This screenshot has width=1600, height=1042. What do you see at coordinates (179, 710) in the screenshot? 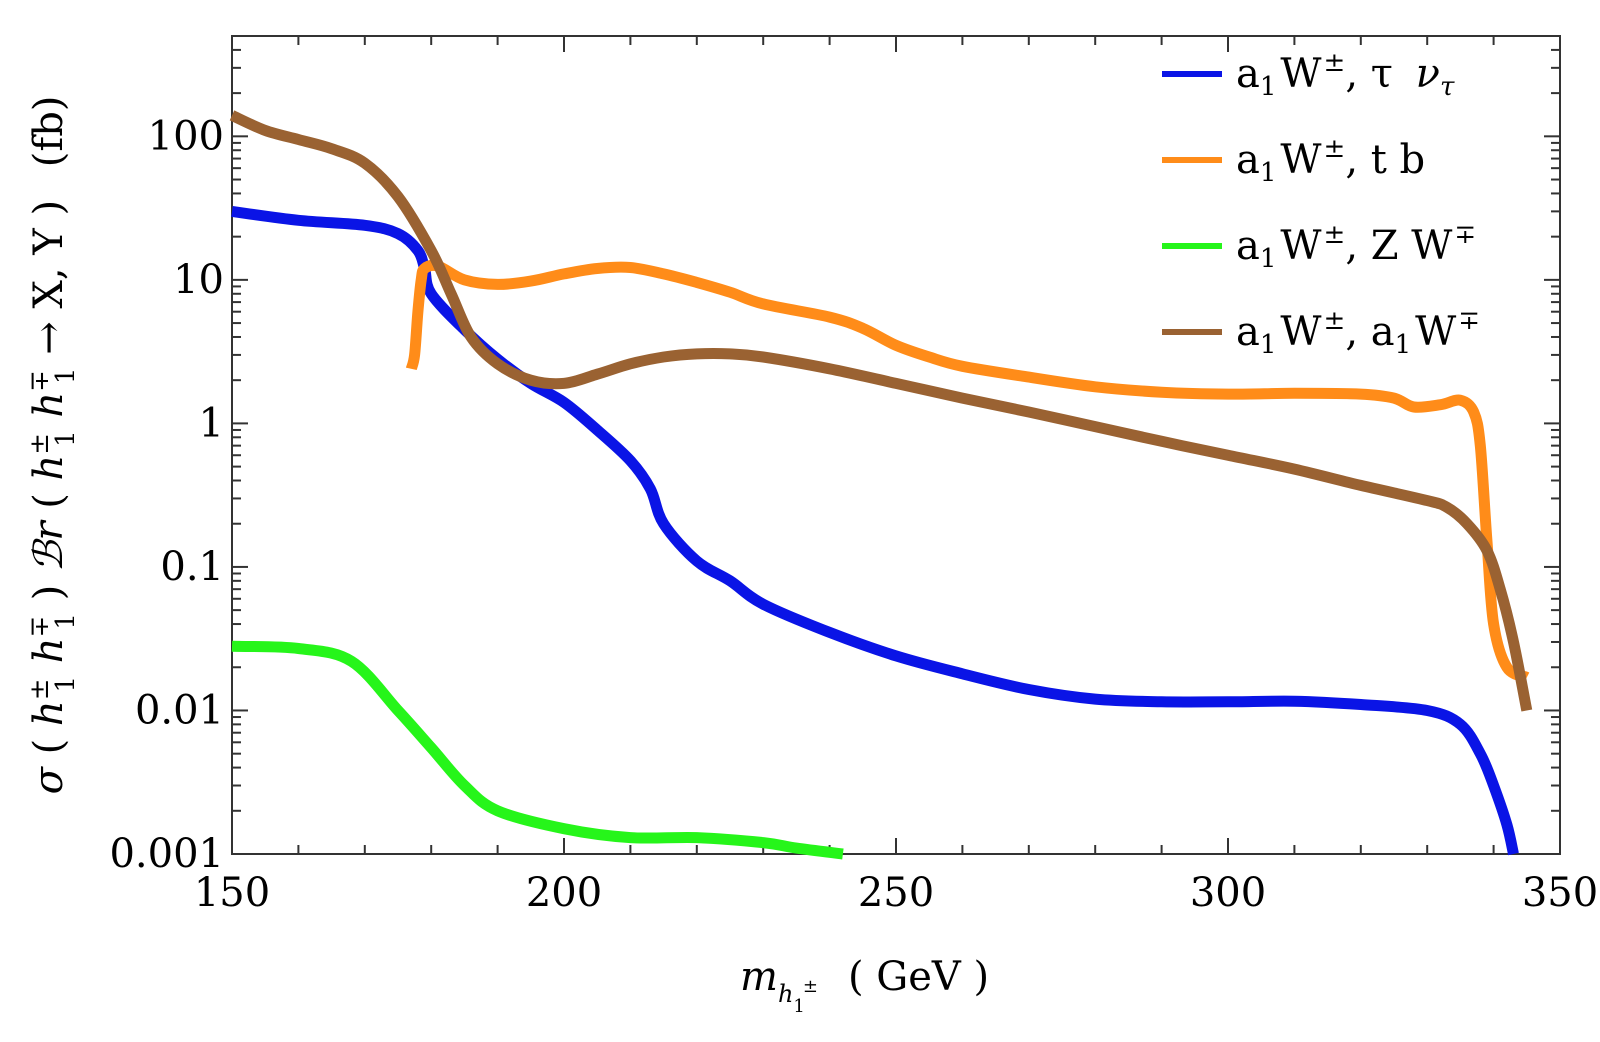
I see `y-tick-label: 0.01` at bounding box center [179, 710].